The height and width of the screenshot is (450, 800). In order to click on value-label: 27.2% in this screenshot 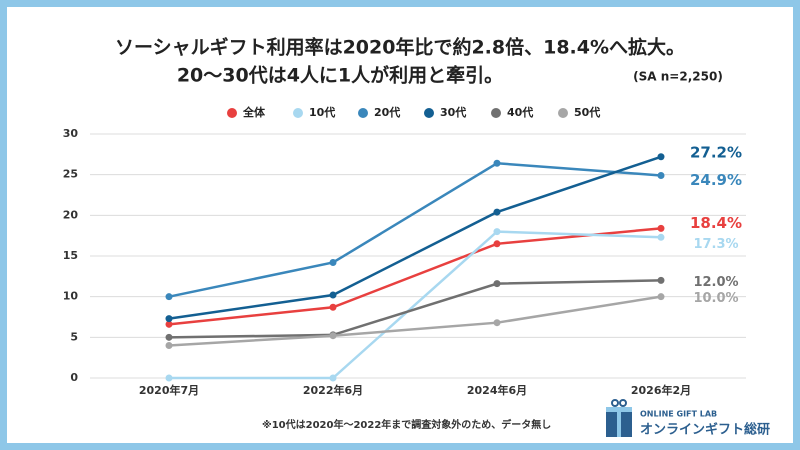, I will do `click(716, 152)`.